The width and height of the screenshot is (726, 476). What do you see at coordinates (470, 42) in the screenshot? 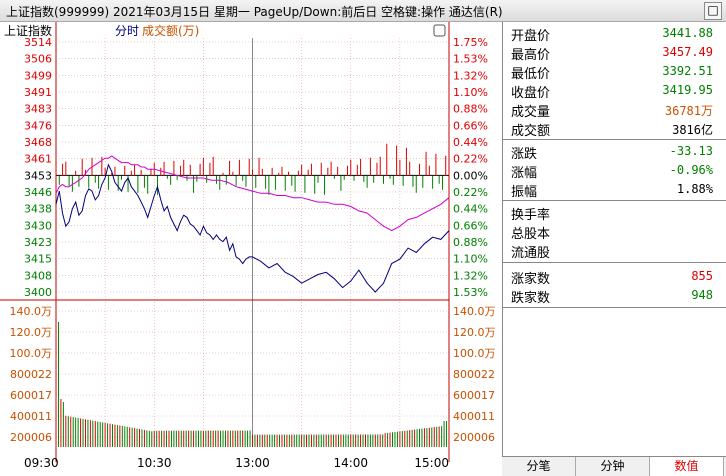
I see `pct-tick-label: 1.75%` at bounding box center [470, 42].